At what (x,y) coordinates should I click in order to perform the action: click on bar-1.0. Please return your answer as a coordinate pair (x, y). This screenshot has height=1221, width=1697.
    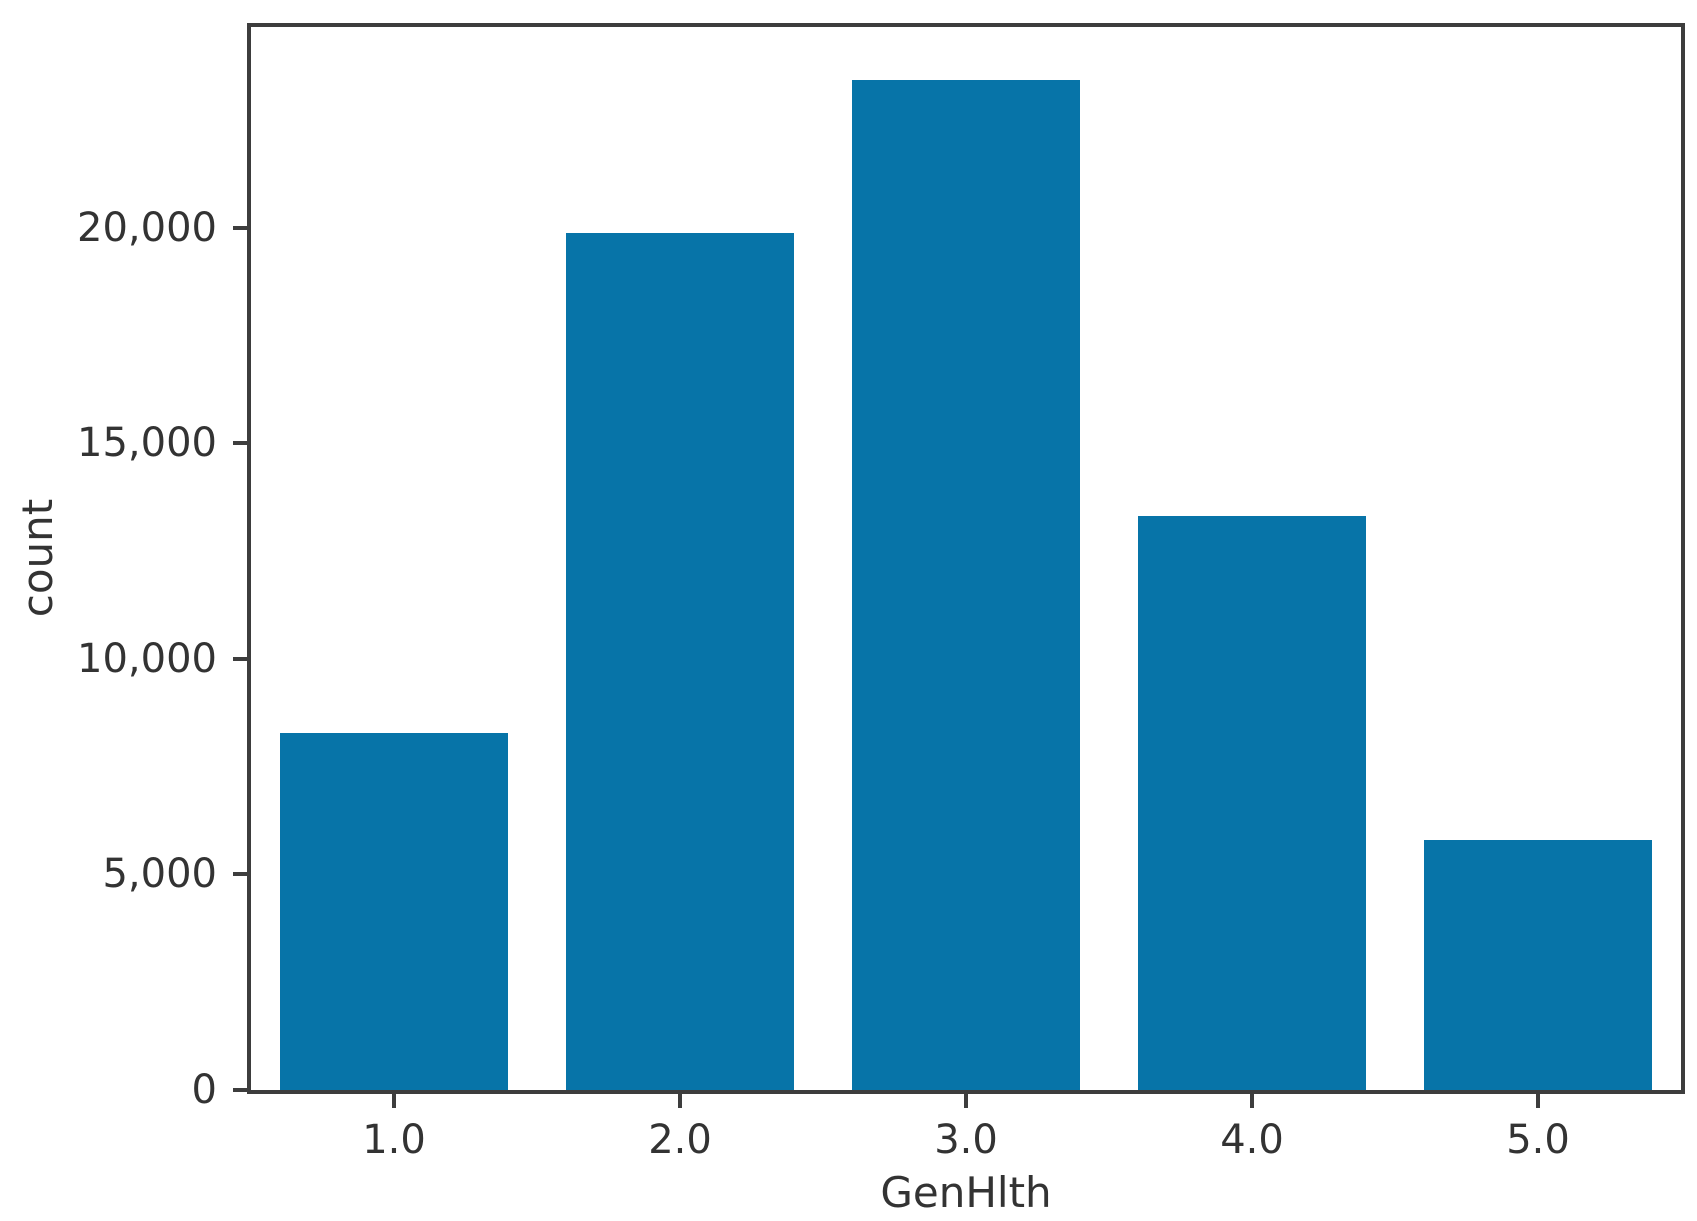
    Looking at the image, I should click on (394, 911).